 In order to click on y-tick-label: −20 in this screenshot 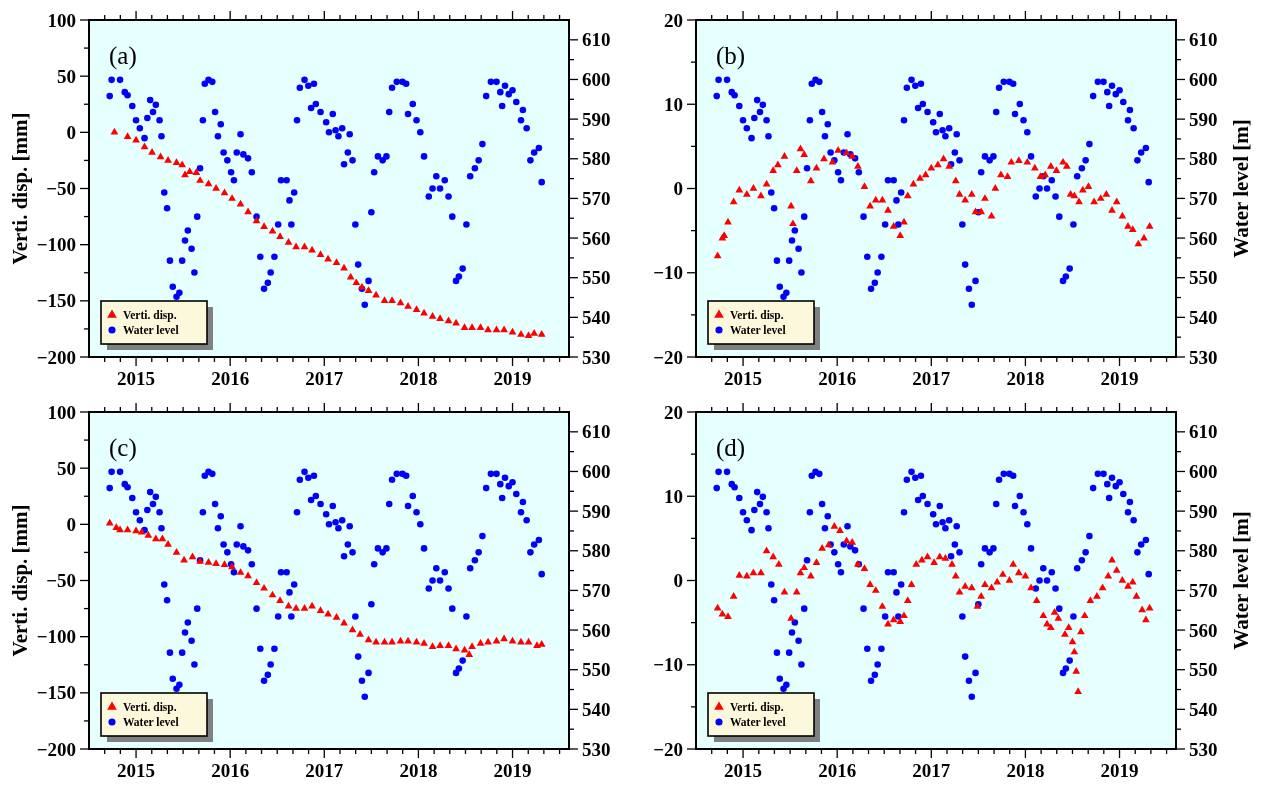, I will do `click(668, 357)`.